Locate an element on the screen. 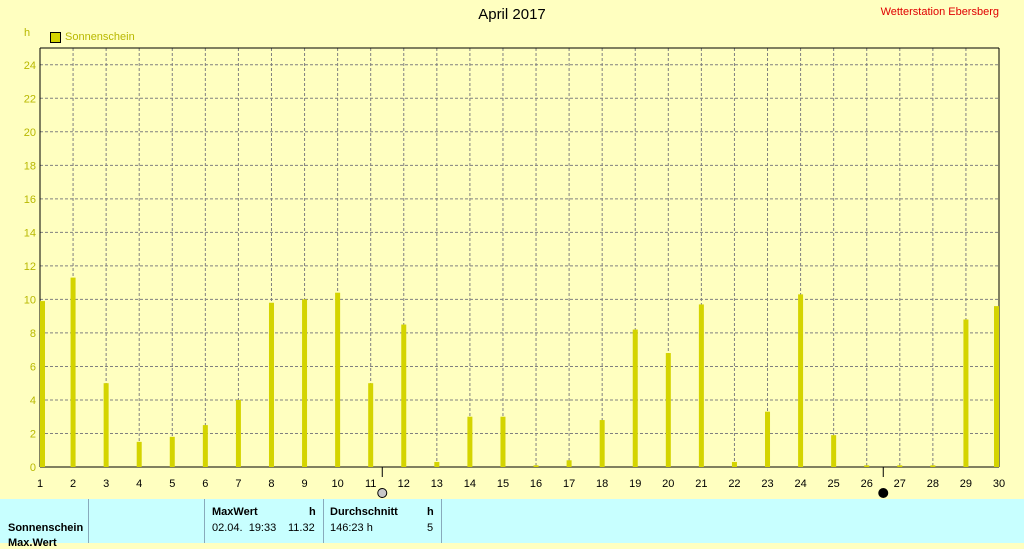 This screenshot has height=549, width=1024. y-tick-label: 22 is located at coordinates (30, 99).